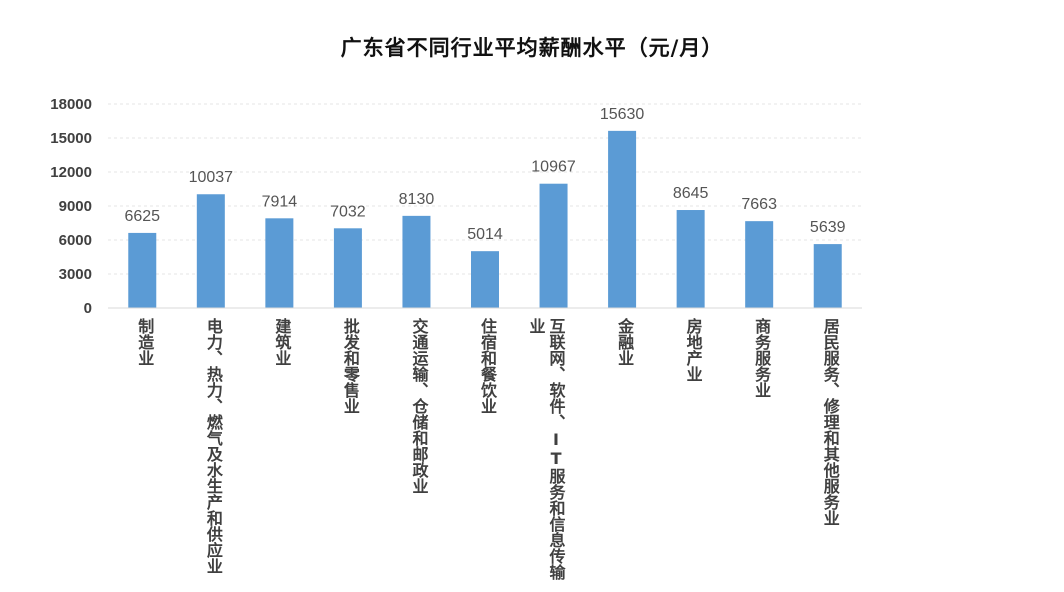 The height and width of the screenshot is (592, 1064). What do you see at coordinates (762, 358) in the screenshot?
I see `x-tick-label: 商务服务业` at bounding box center [762, 358].